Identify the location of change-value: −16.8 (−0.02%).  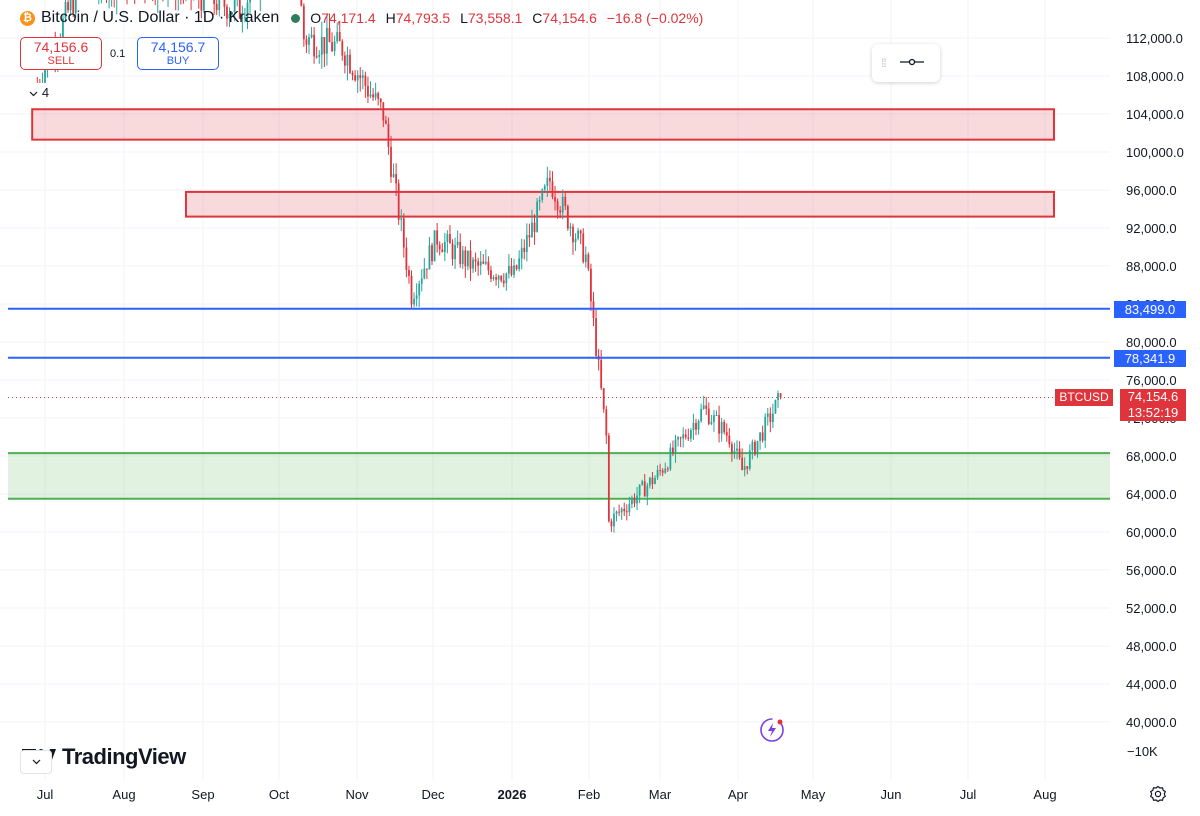
(655, 18).